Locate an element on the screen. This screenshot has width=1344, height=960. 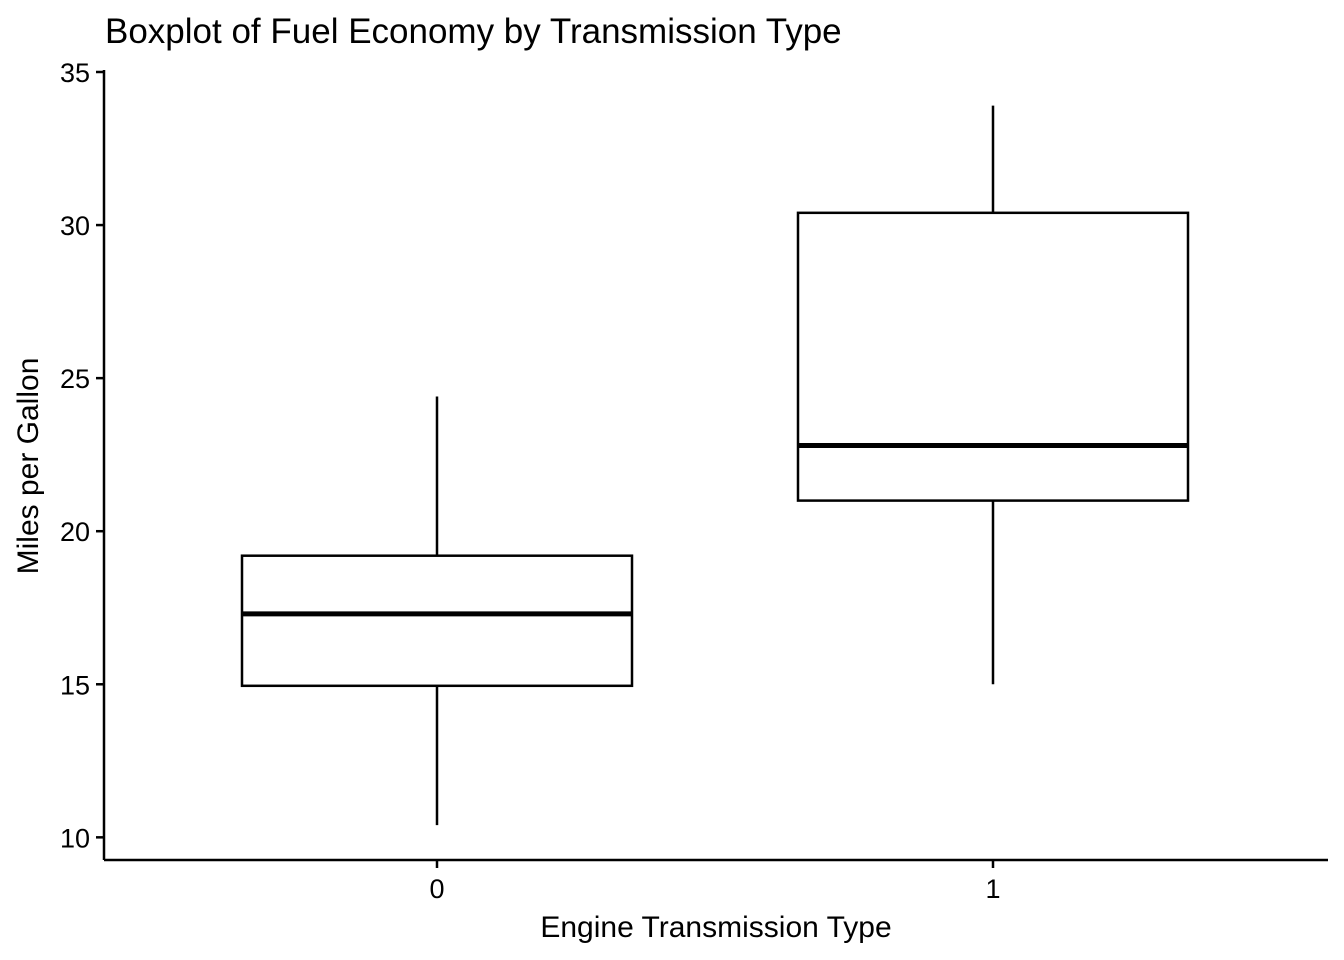
y-tick-label: 15 is located at coordinates (75, 685).